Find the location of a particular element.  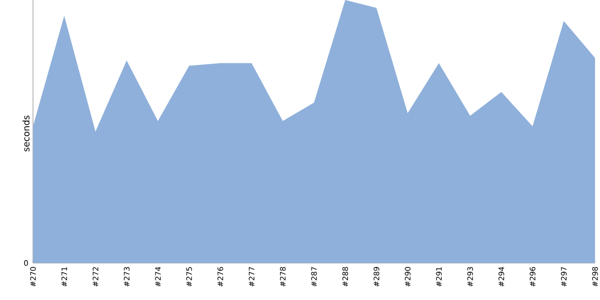

y-axis-title: seconds is located at coordinates (26, 134).